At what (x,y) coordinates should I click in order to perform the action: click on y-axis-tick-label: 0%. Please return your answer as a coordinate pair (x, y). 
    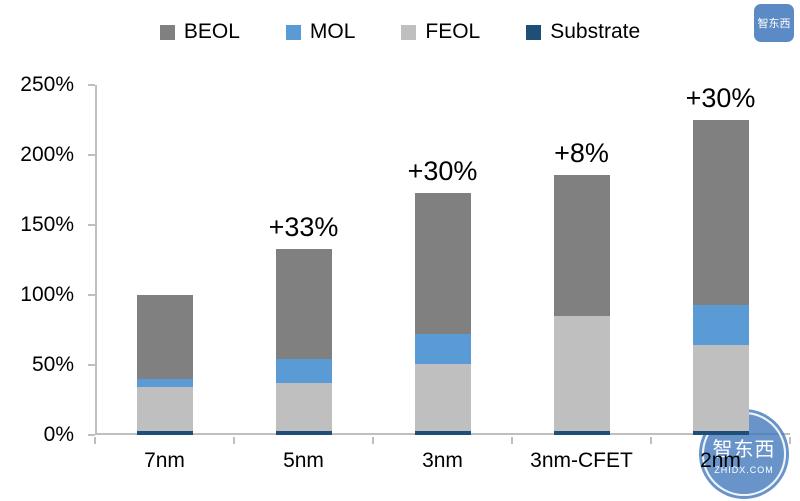
    Looking at the image, I should click on (58, 434).